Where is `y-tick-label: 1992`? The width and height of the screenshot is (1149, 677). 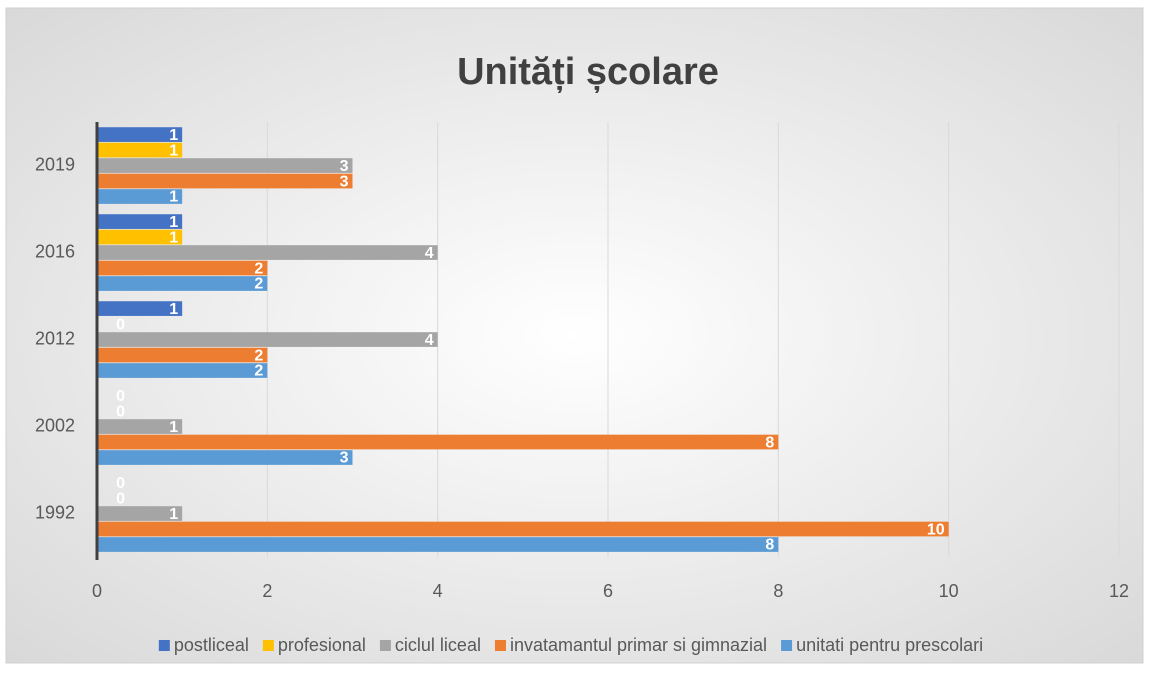 y-tick-label: 1992 is located at coordinates (55, 512).